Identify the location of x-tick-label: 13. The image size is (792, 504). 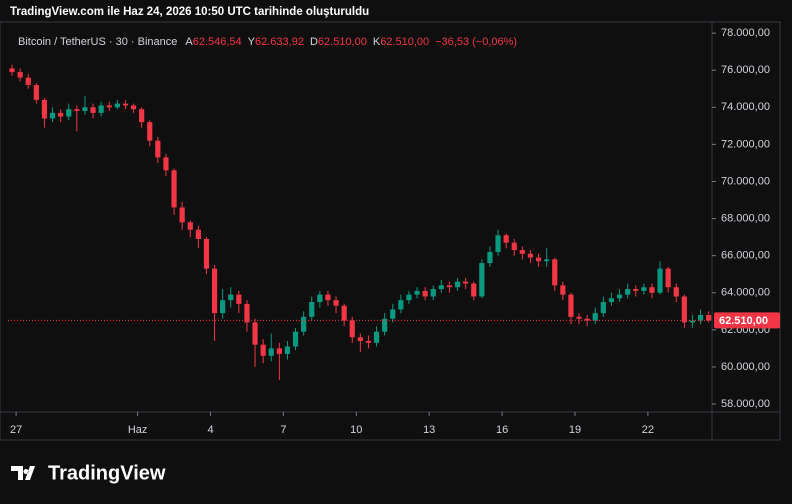
(429, 430).